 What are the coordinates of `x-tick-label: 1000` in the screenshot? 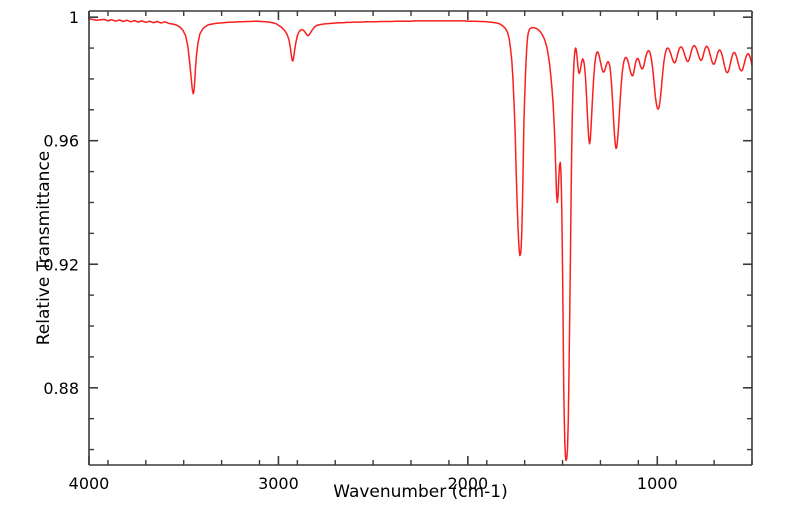 It's located at (657, 483).